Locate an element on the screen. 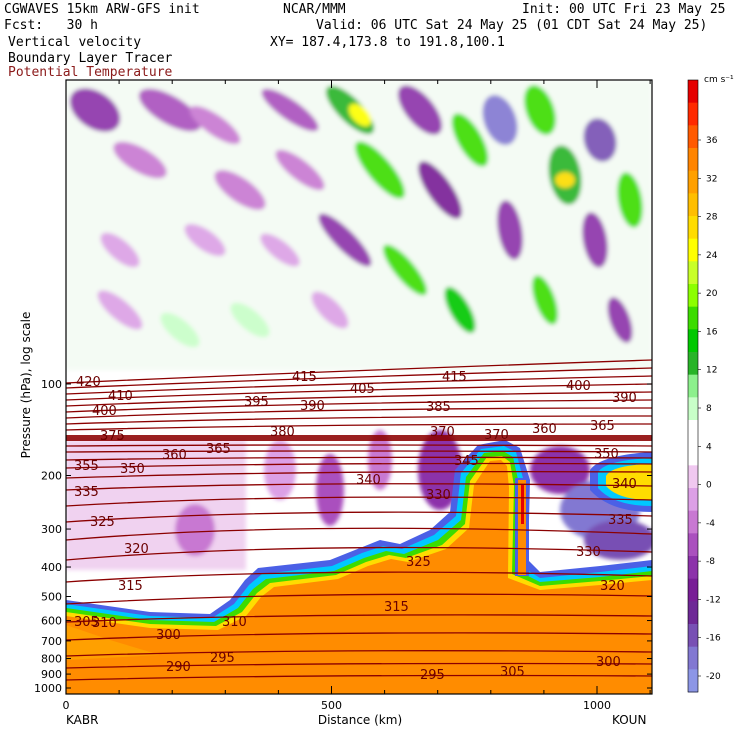 Image resolution: width=740 pixels, height=740 pixels. colorbar-label: -20 is located at coordinates (713, 677).